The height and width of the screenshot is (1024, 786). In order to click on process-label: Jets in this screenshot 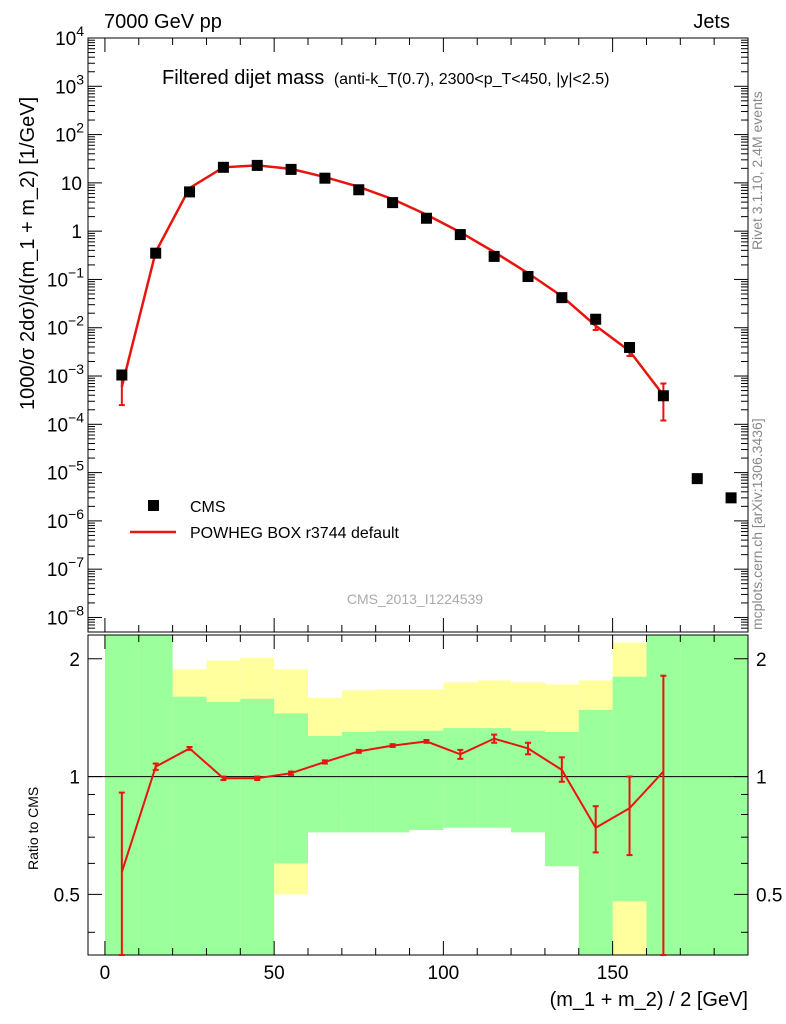, I will do `click(711, 22)`.